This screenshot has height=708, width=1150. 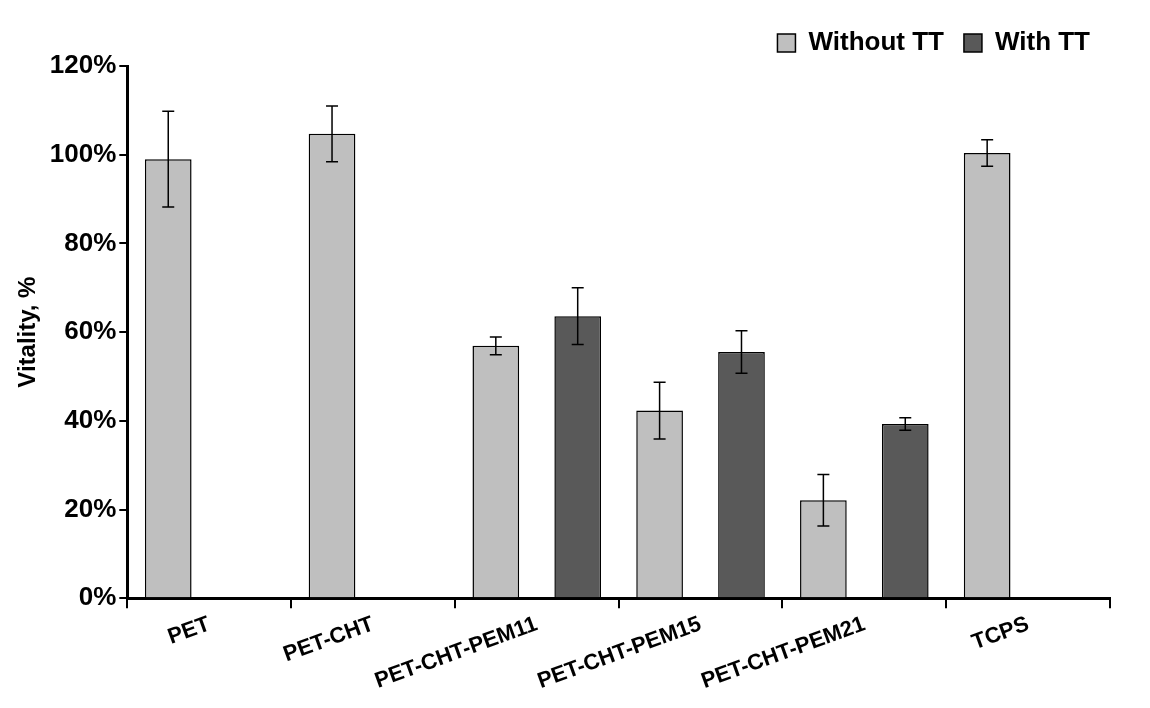 I want to click on y-axis-title: Vitality, %, so click(x=27, y=332).